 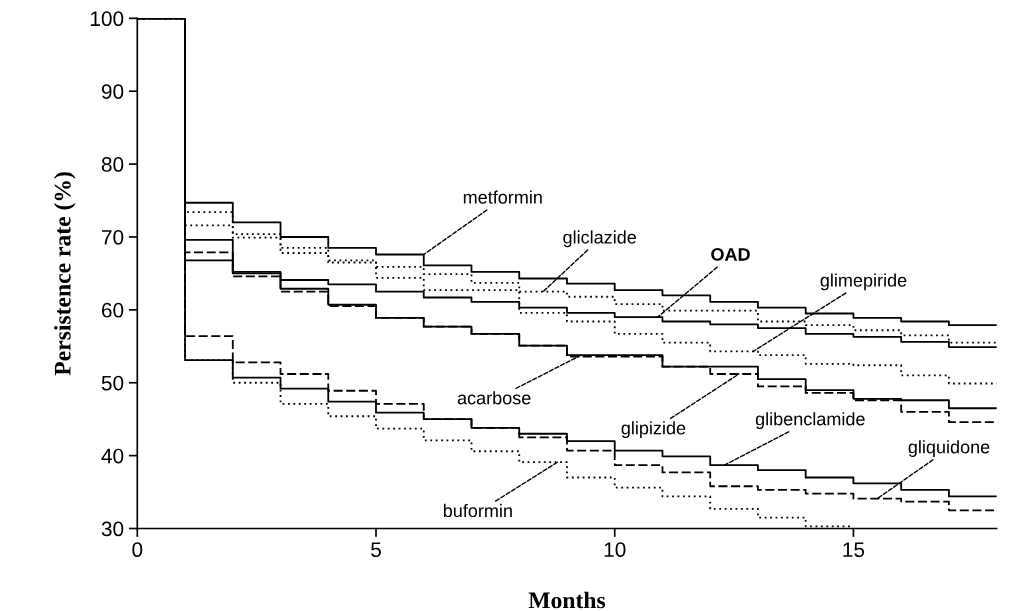 I want to click on y-tick-label: 90, so click(x=112, y=91).